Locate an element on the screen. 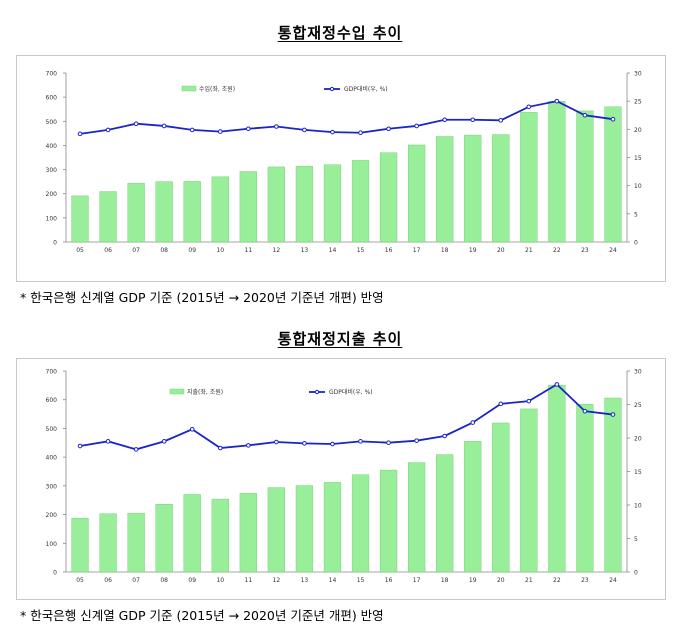 Image resolution: width=680 pixels, height=630 pixels. x-axis-tick-label: 09 is located at coordinates (192, 580).